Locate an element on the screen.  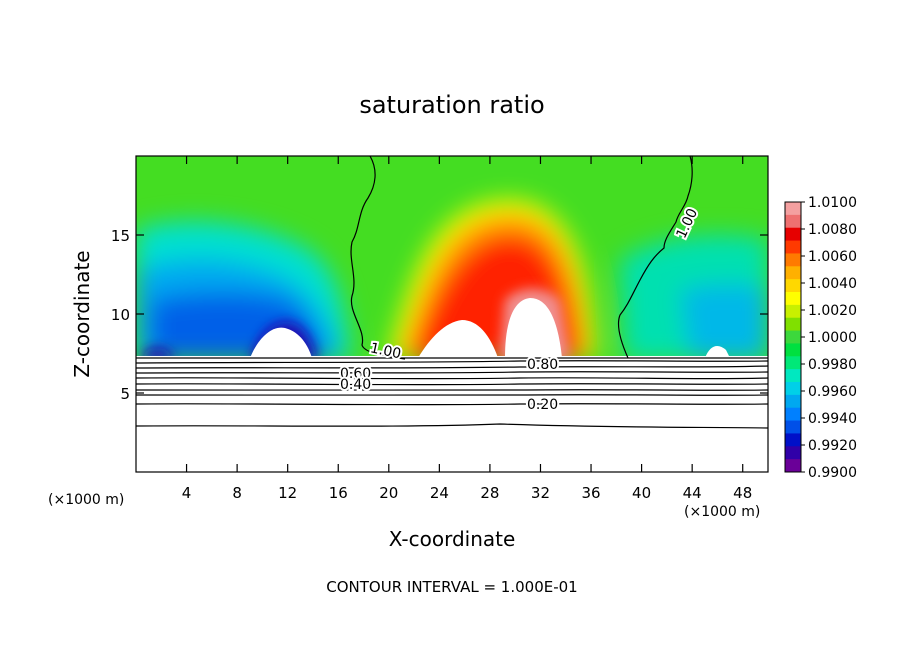
colorbar-label: 1.0040 is located at coordinates (832, 284).